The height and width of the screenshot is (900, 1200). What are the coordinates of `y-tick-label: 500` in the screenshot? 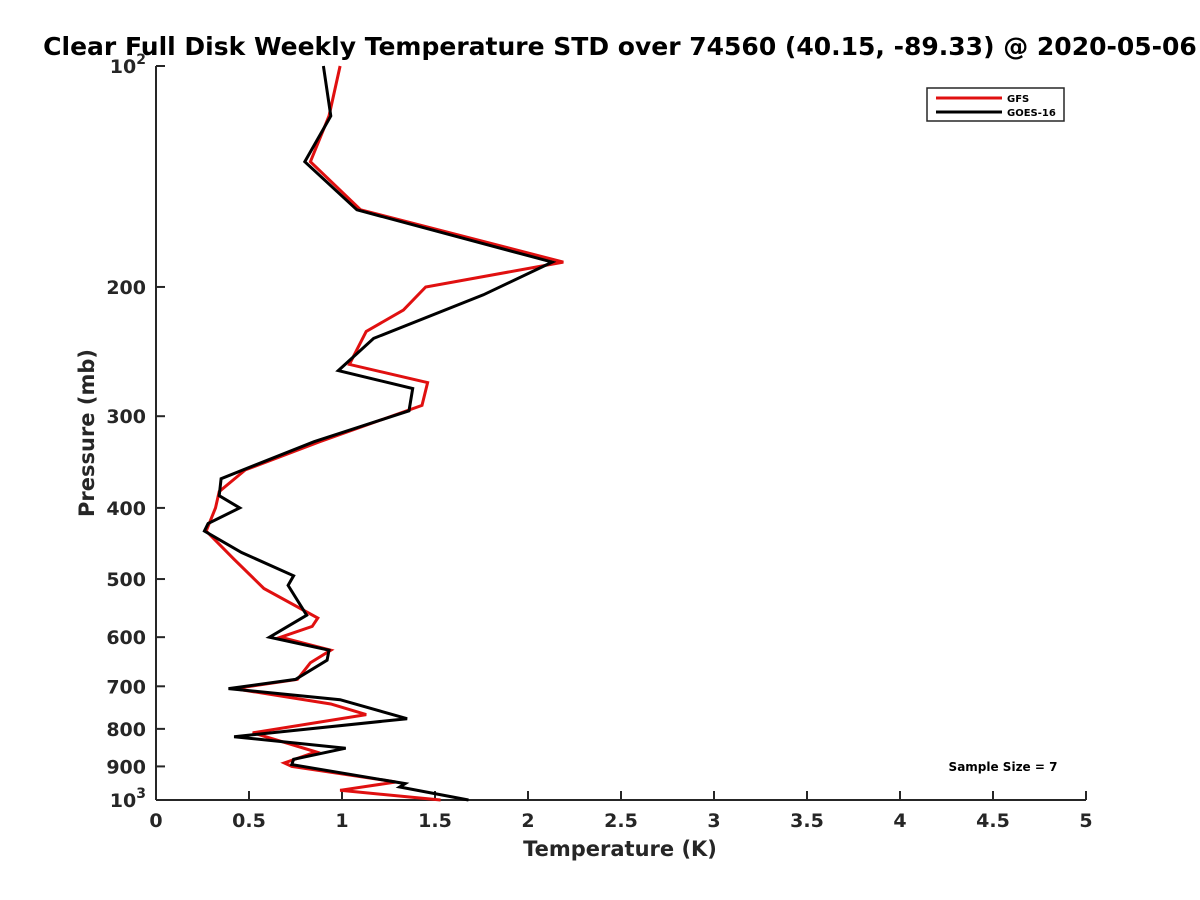 It's located at (126, 580).